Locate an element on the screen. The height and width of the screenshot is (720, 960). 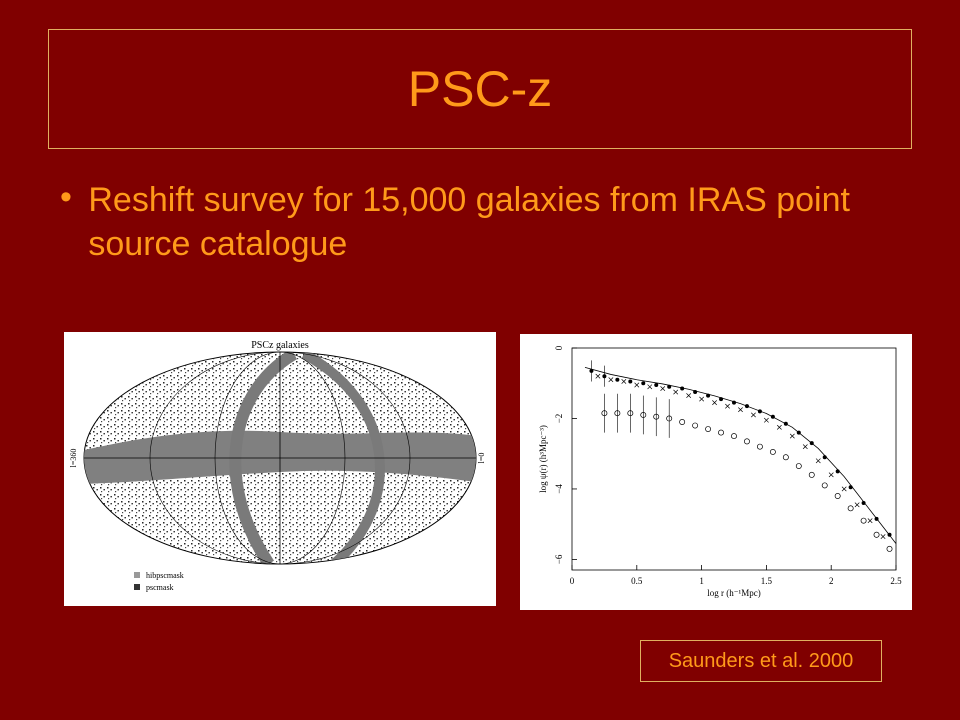
mask-arc-left is located at coordinates (263, 458).